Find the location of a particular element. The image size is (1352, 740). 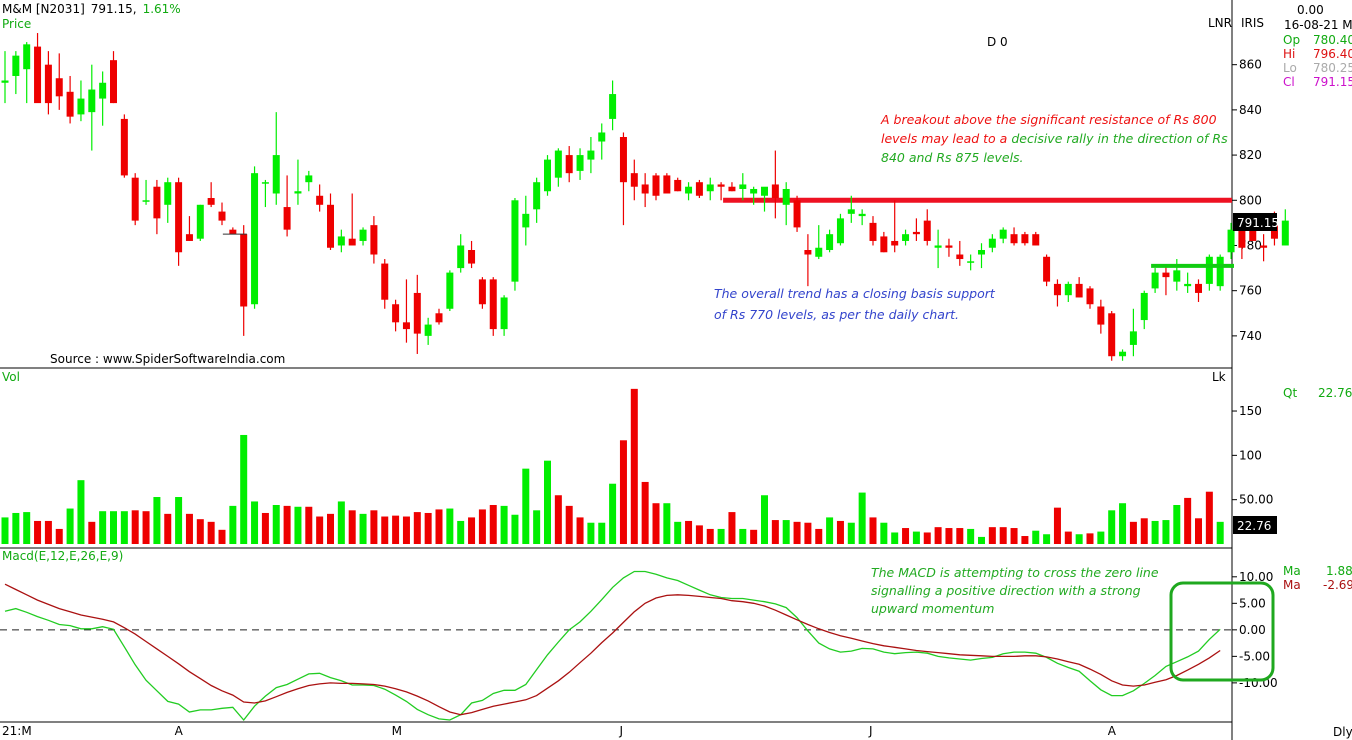

month-label: M is located at coordinates (397, 731).